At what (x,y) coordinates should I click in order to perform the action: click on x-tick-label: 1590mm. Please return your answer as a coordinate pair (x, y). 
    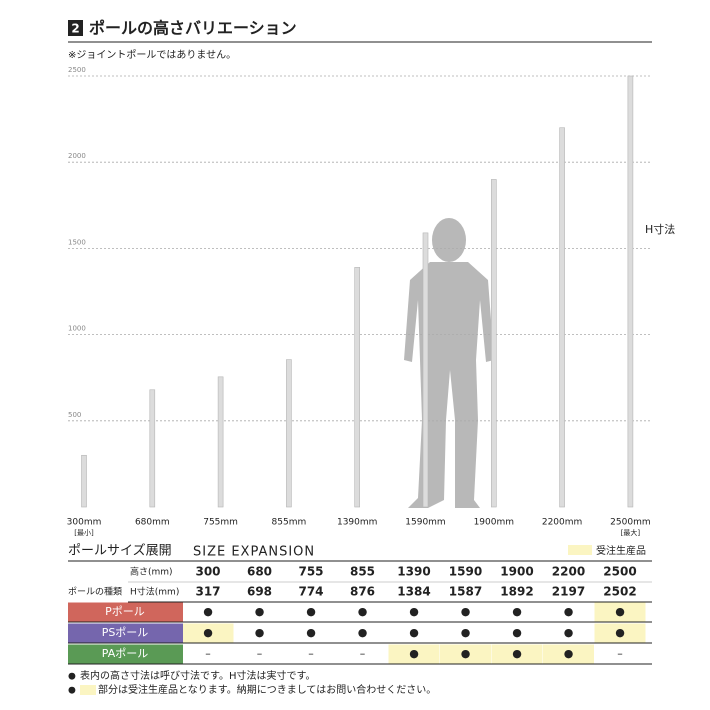
    Looking at the image, I should click on (425, 523).